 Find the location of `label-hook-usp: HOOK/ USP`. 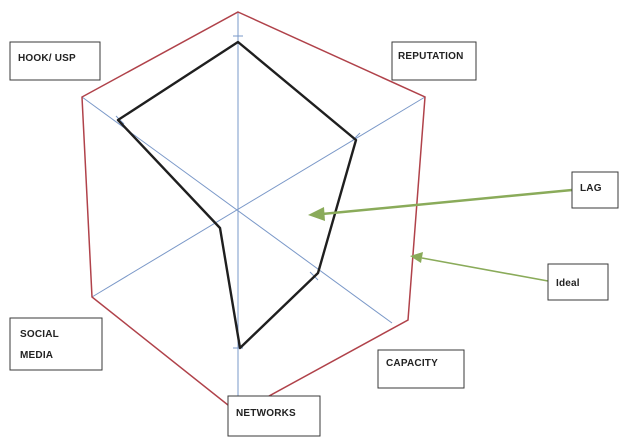

label-hook-usp: HOOK/ USP is located at coordinates (55, 61).